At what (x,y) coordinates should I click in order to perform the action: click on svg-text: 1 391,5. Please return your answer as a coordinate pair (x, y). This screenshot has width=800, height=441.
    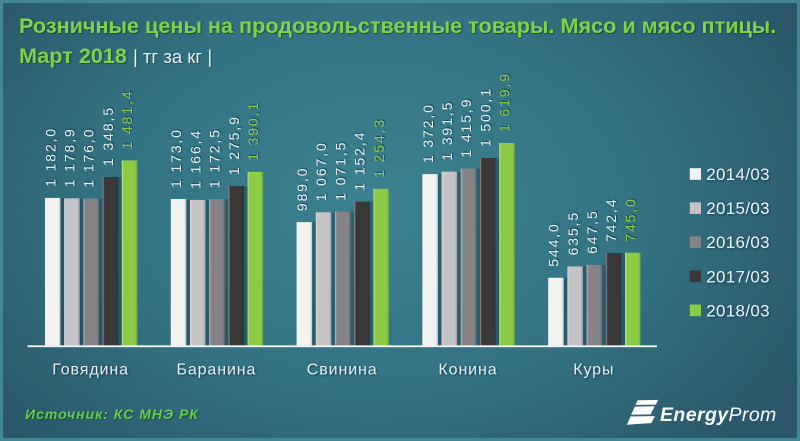
    Looking at the image, I should click on (447, 131).